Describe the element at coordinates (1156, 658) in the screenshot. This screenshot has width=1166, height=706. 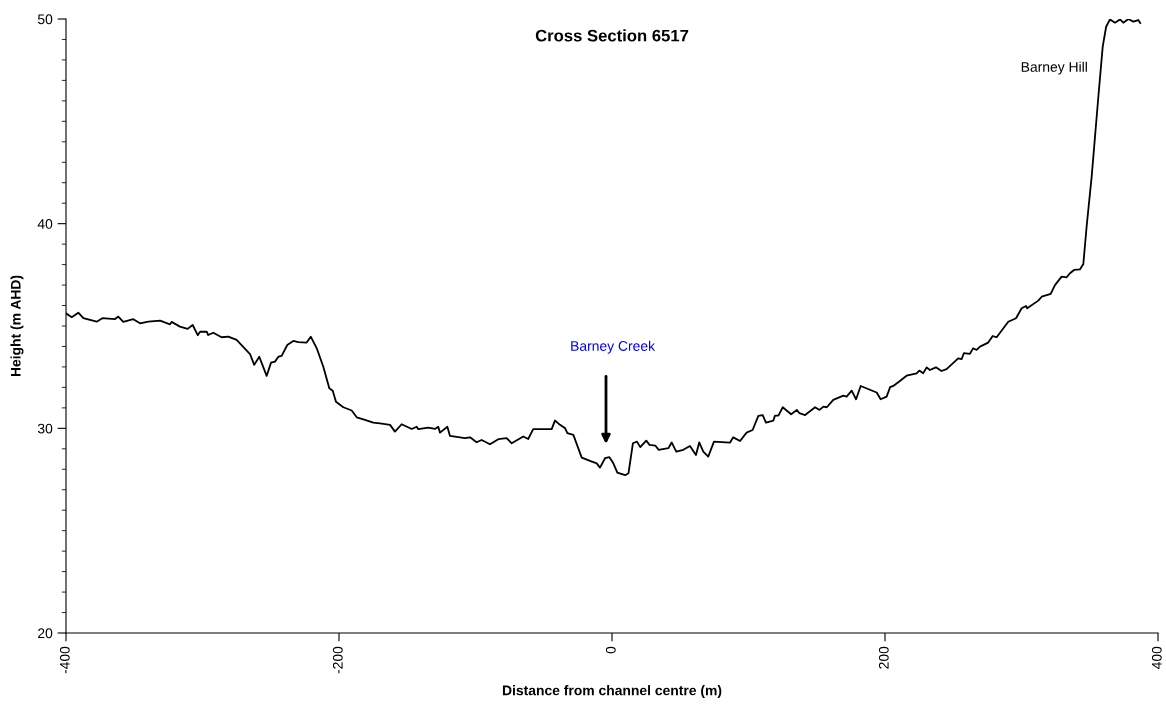
I see `x-tick-label: 400` at that location.